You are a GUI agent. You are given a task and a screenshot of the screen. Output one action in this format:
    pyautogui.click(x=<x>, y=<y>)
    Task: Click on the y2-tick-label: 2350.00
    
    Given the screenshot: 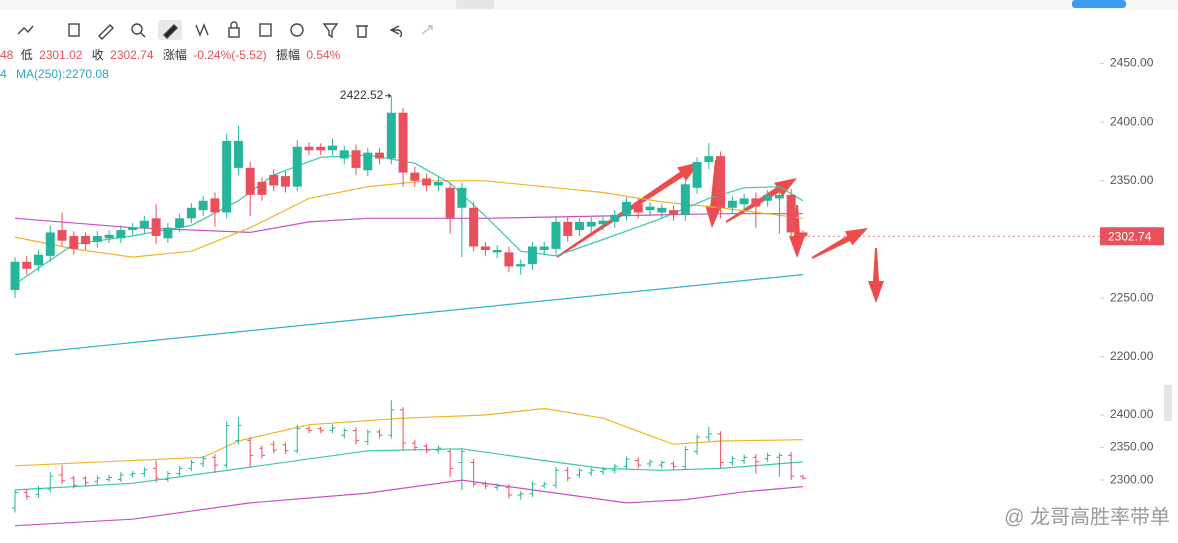 What is the action you would take?
    pyautogui.click(x=1132, y=447)
    